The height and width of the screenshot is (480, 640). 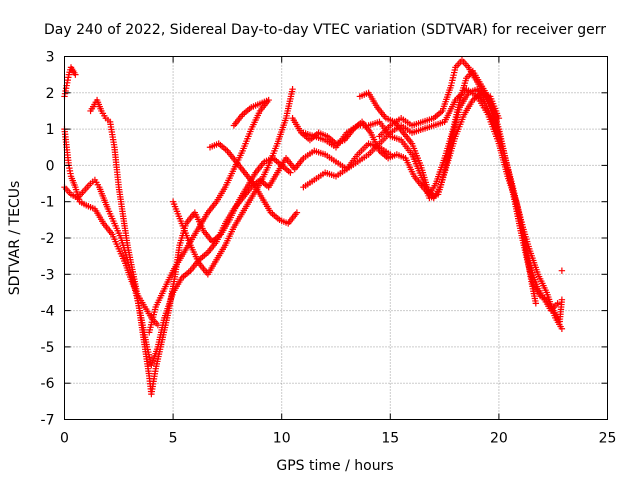 I want to click on x-tick-label: 5, so click(x=173, y=439).